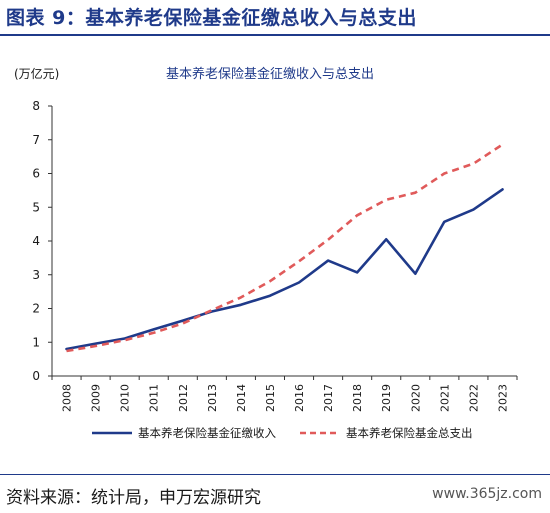  I want to click on chart-title: 基本养老保险基金征缴收入与总支出, so click(270, 74).